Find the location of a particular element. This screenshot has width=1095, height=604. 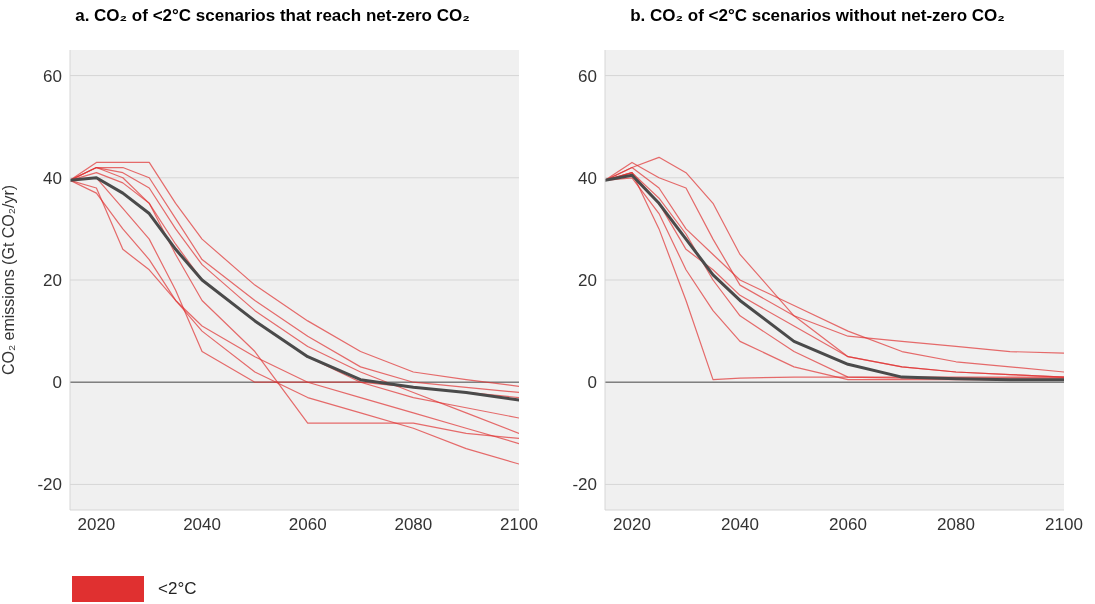

chart-title: a. CO₂ of <2°C scenarios that reach net-zero CO₂ is located at coordinates (272, 16).